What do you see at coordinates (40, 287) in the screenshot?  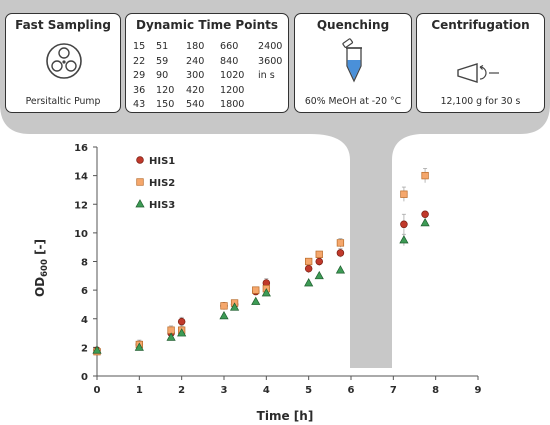 I see `y-axis-label-main: OD` at bounding box center [40, 287].